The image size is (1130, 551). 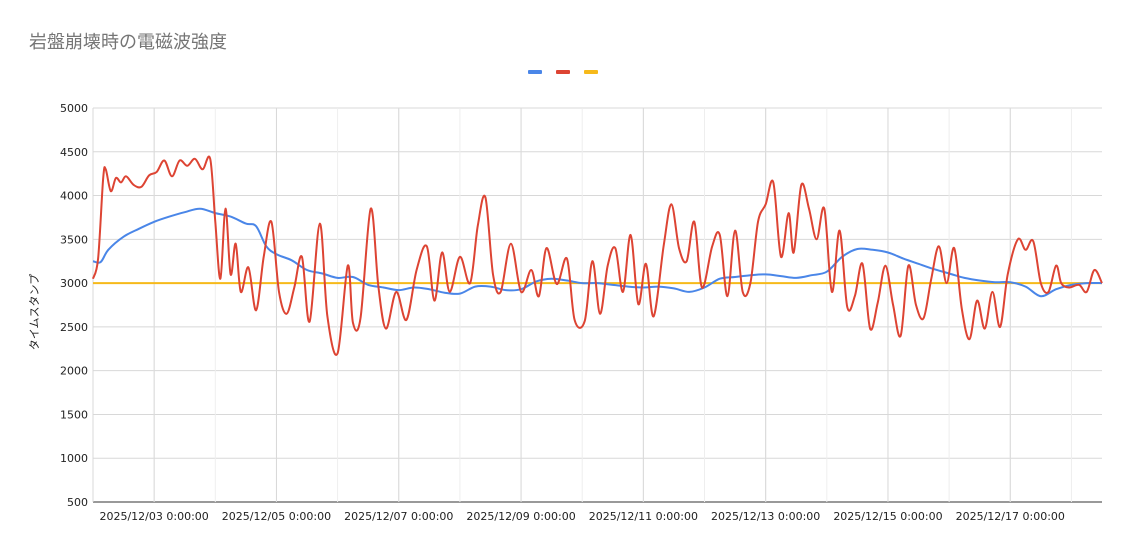 What do you see at coordinates (153, 516) in the screenshot?
I see `x-tick-label: 2025/12/03 0:00:00` at bounding box center [153, 516].